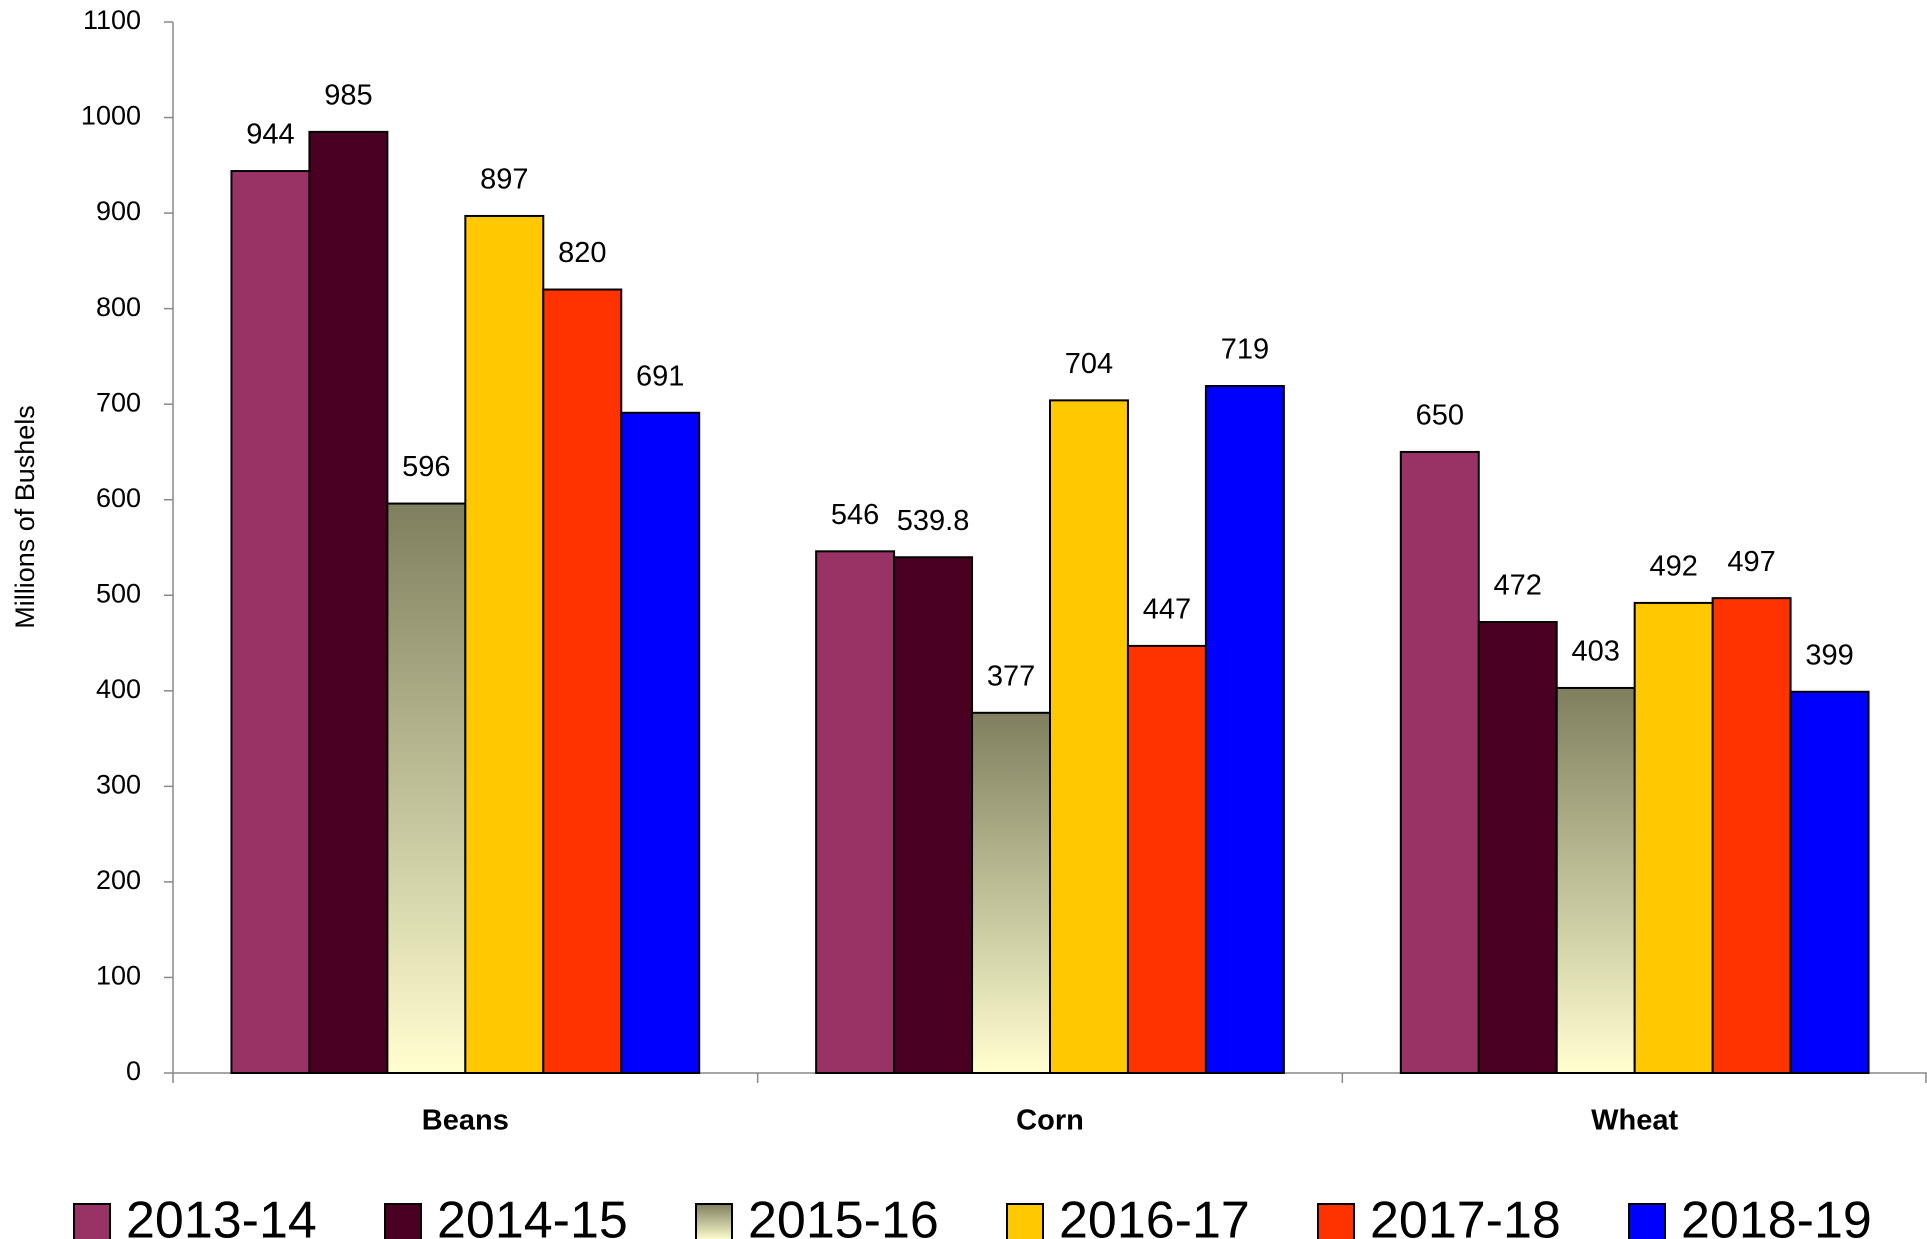  I want to click on legend-label: 2015-16, so click(843, 1215).